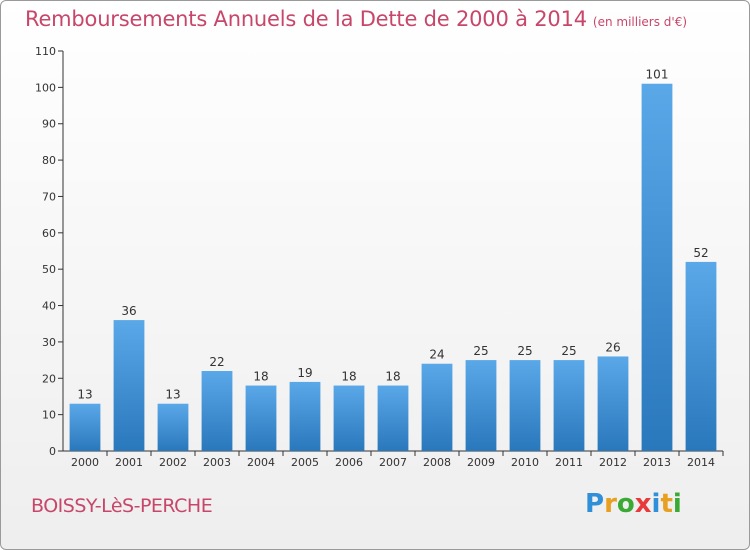  I want to click on x-tick-label: 2000, so click(85, 462).